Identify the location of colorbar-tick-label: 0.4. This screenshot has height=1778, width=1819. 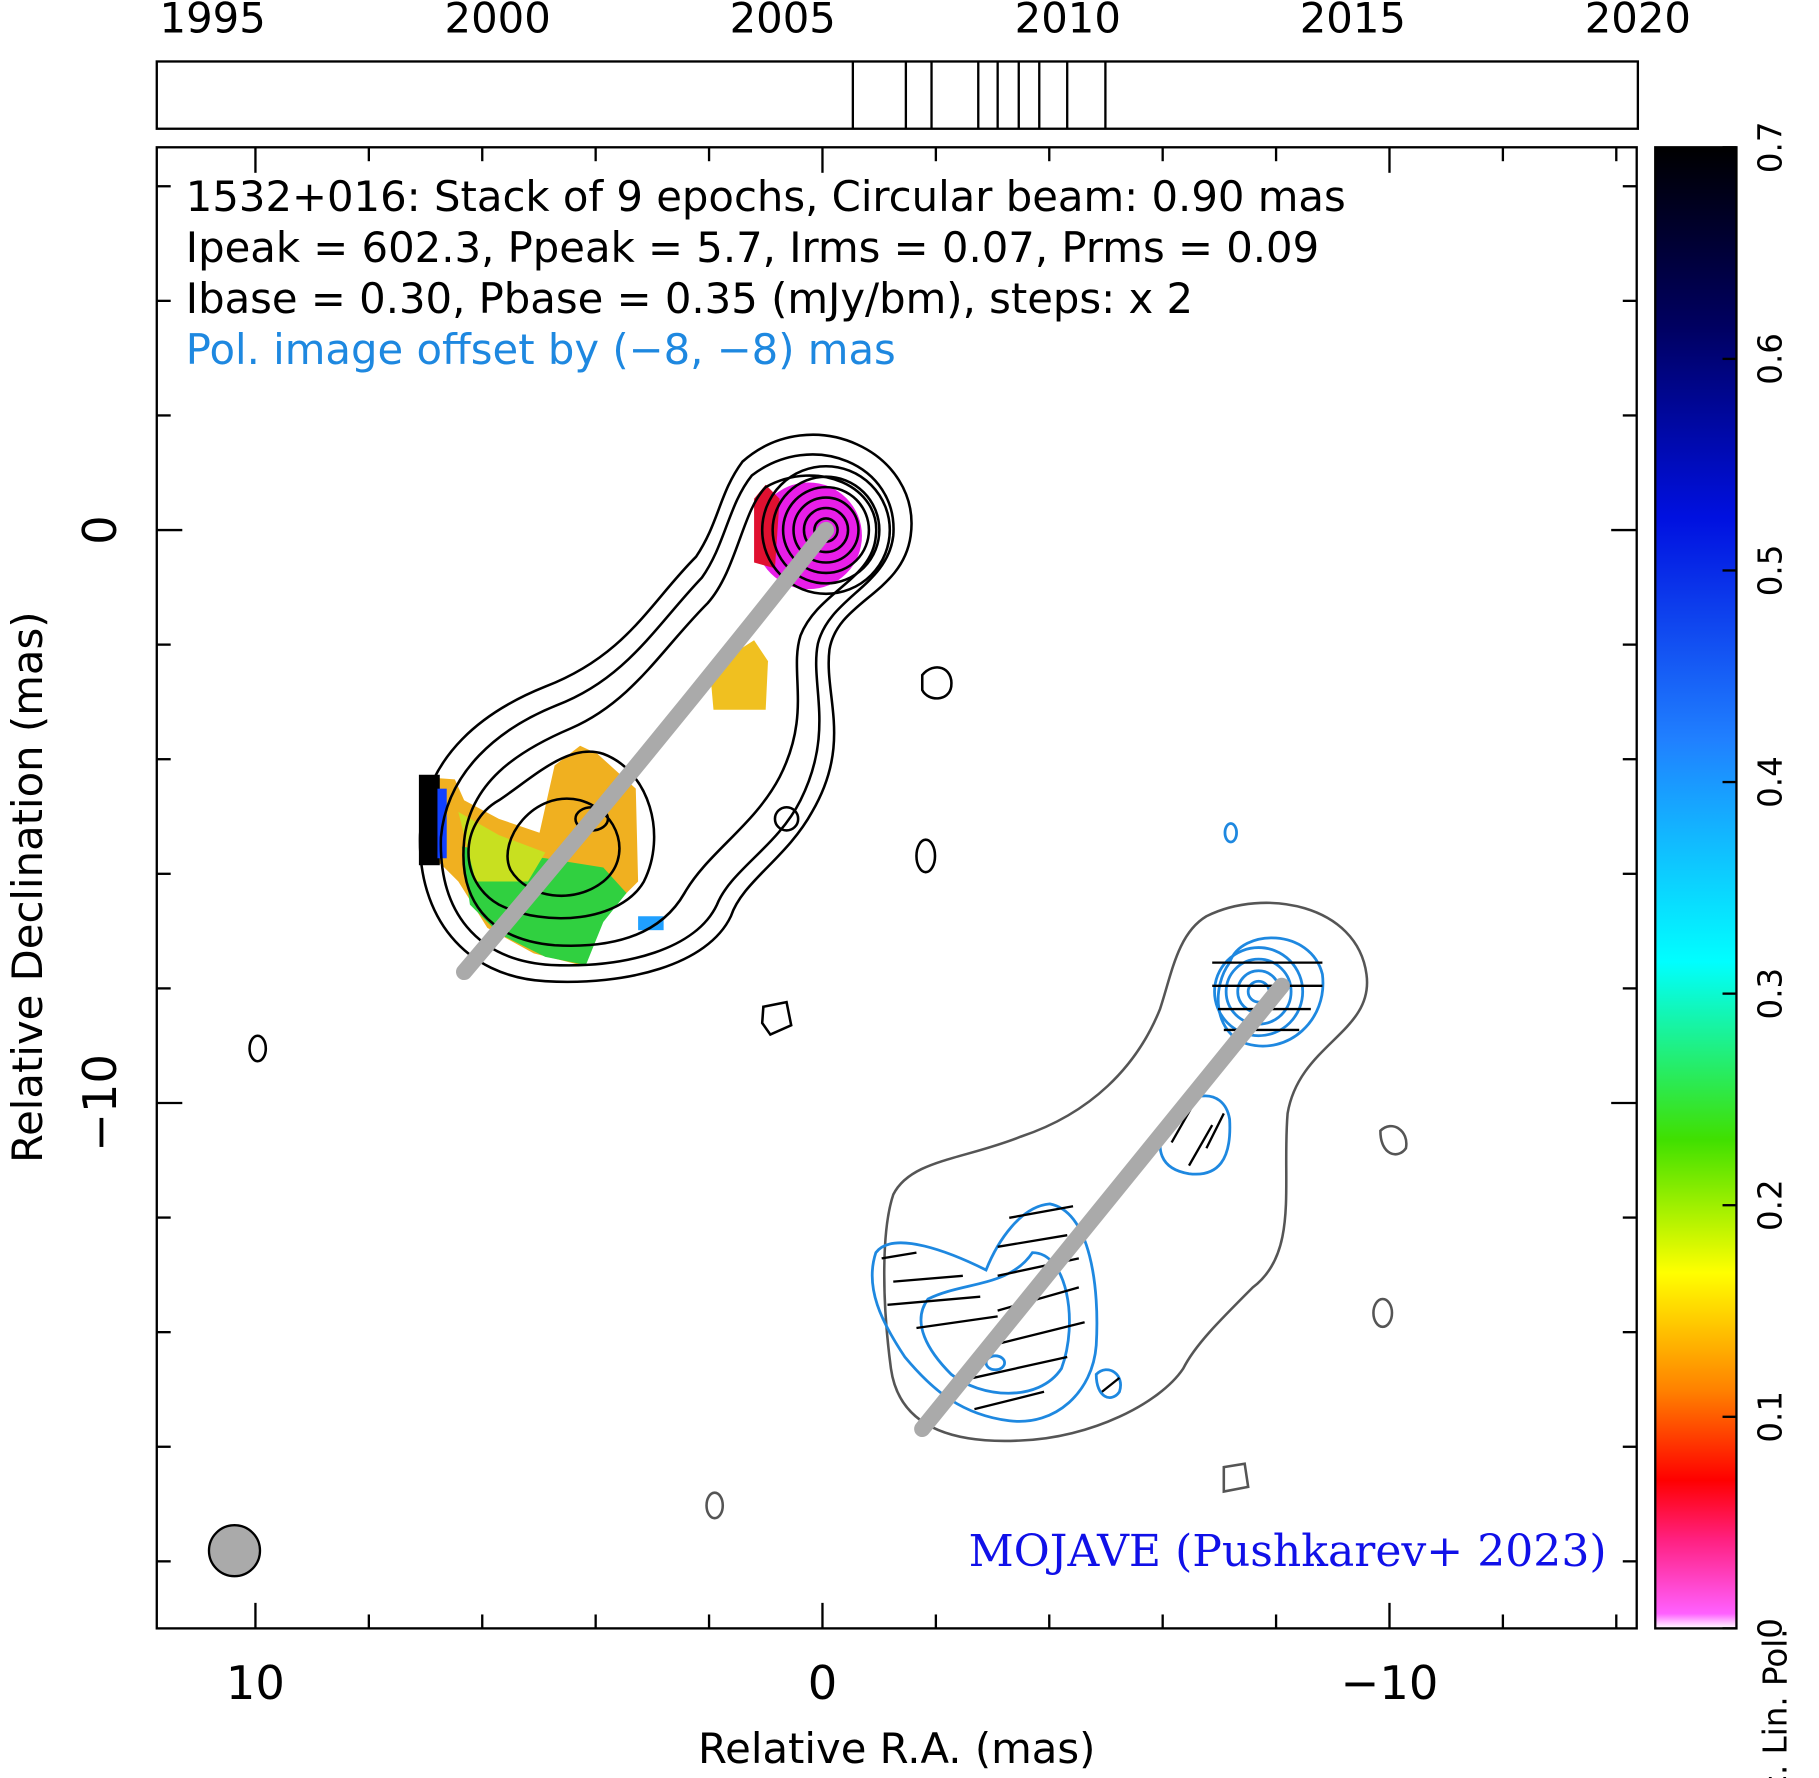
(1771, 782).